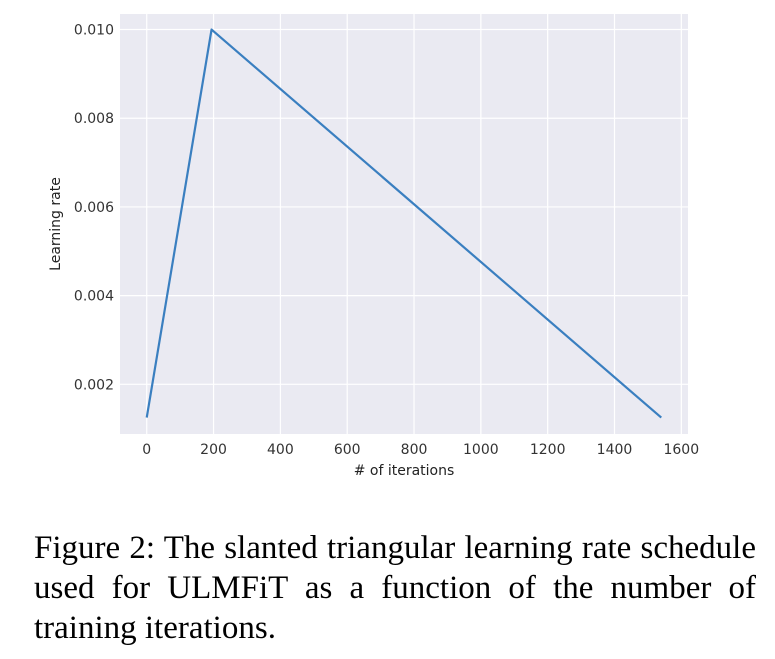  What do you see at coordinates (94, 31) in the screenshot?
I see `y-tick-label: 0.010` at bounding box center [94, 31].